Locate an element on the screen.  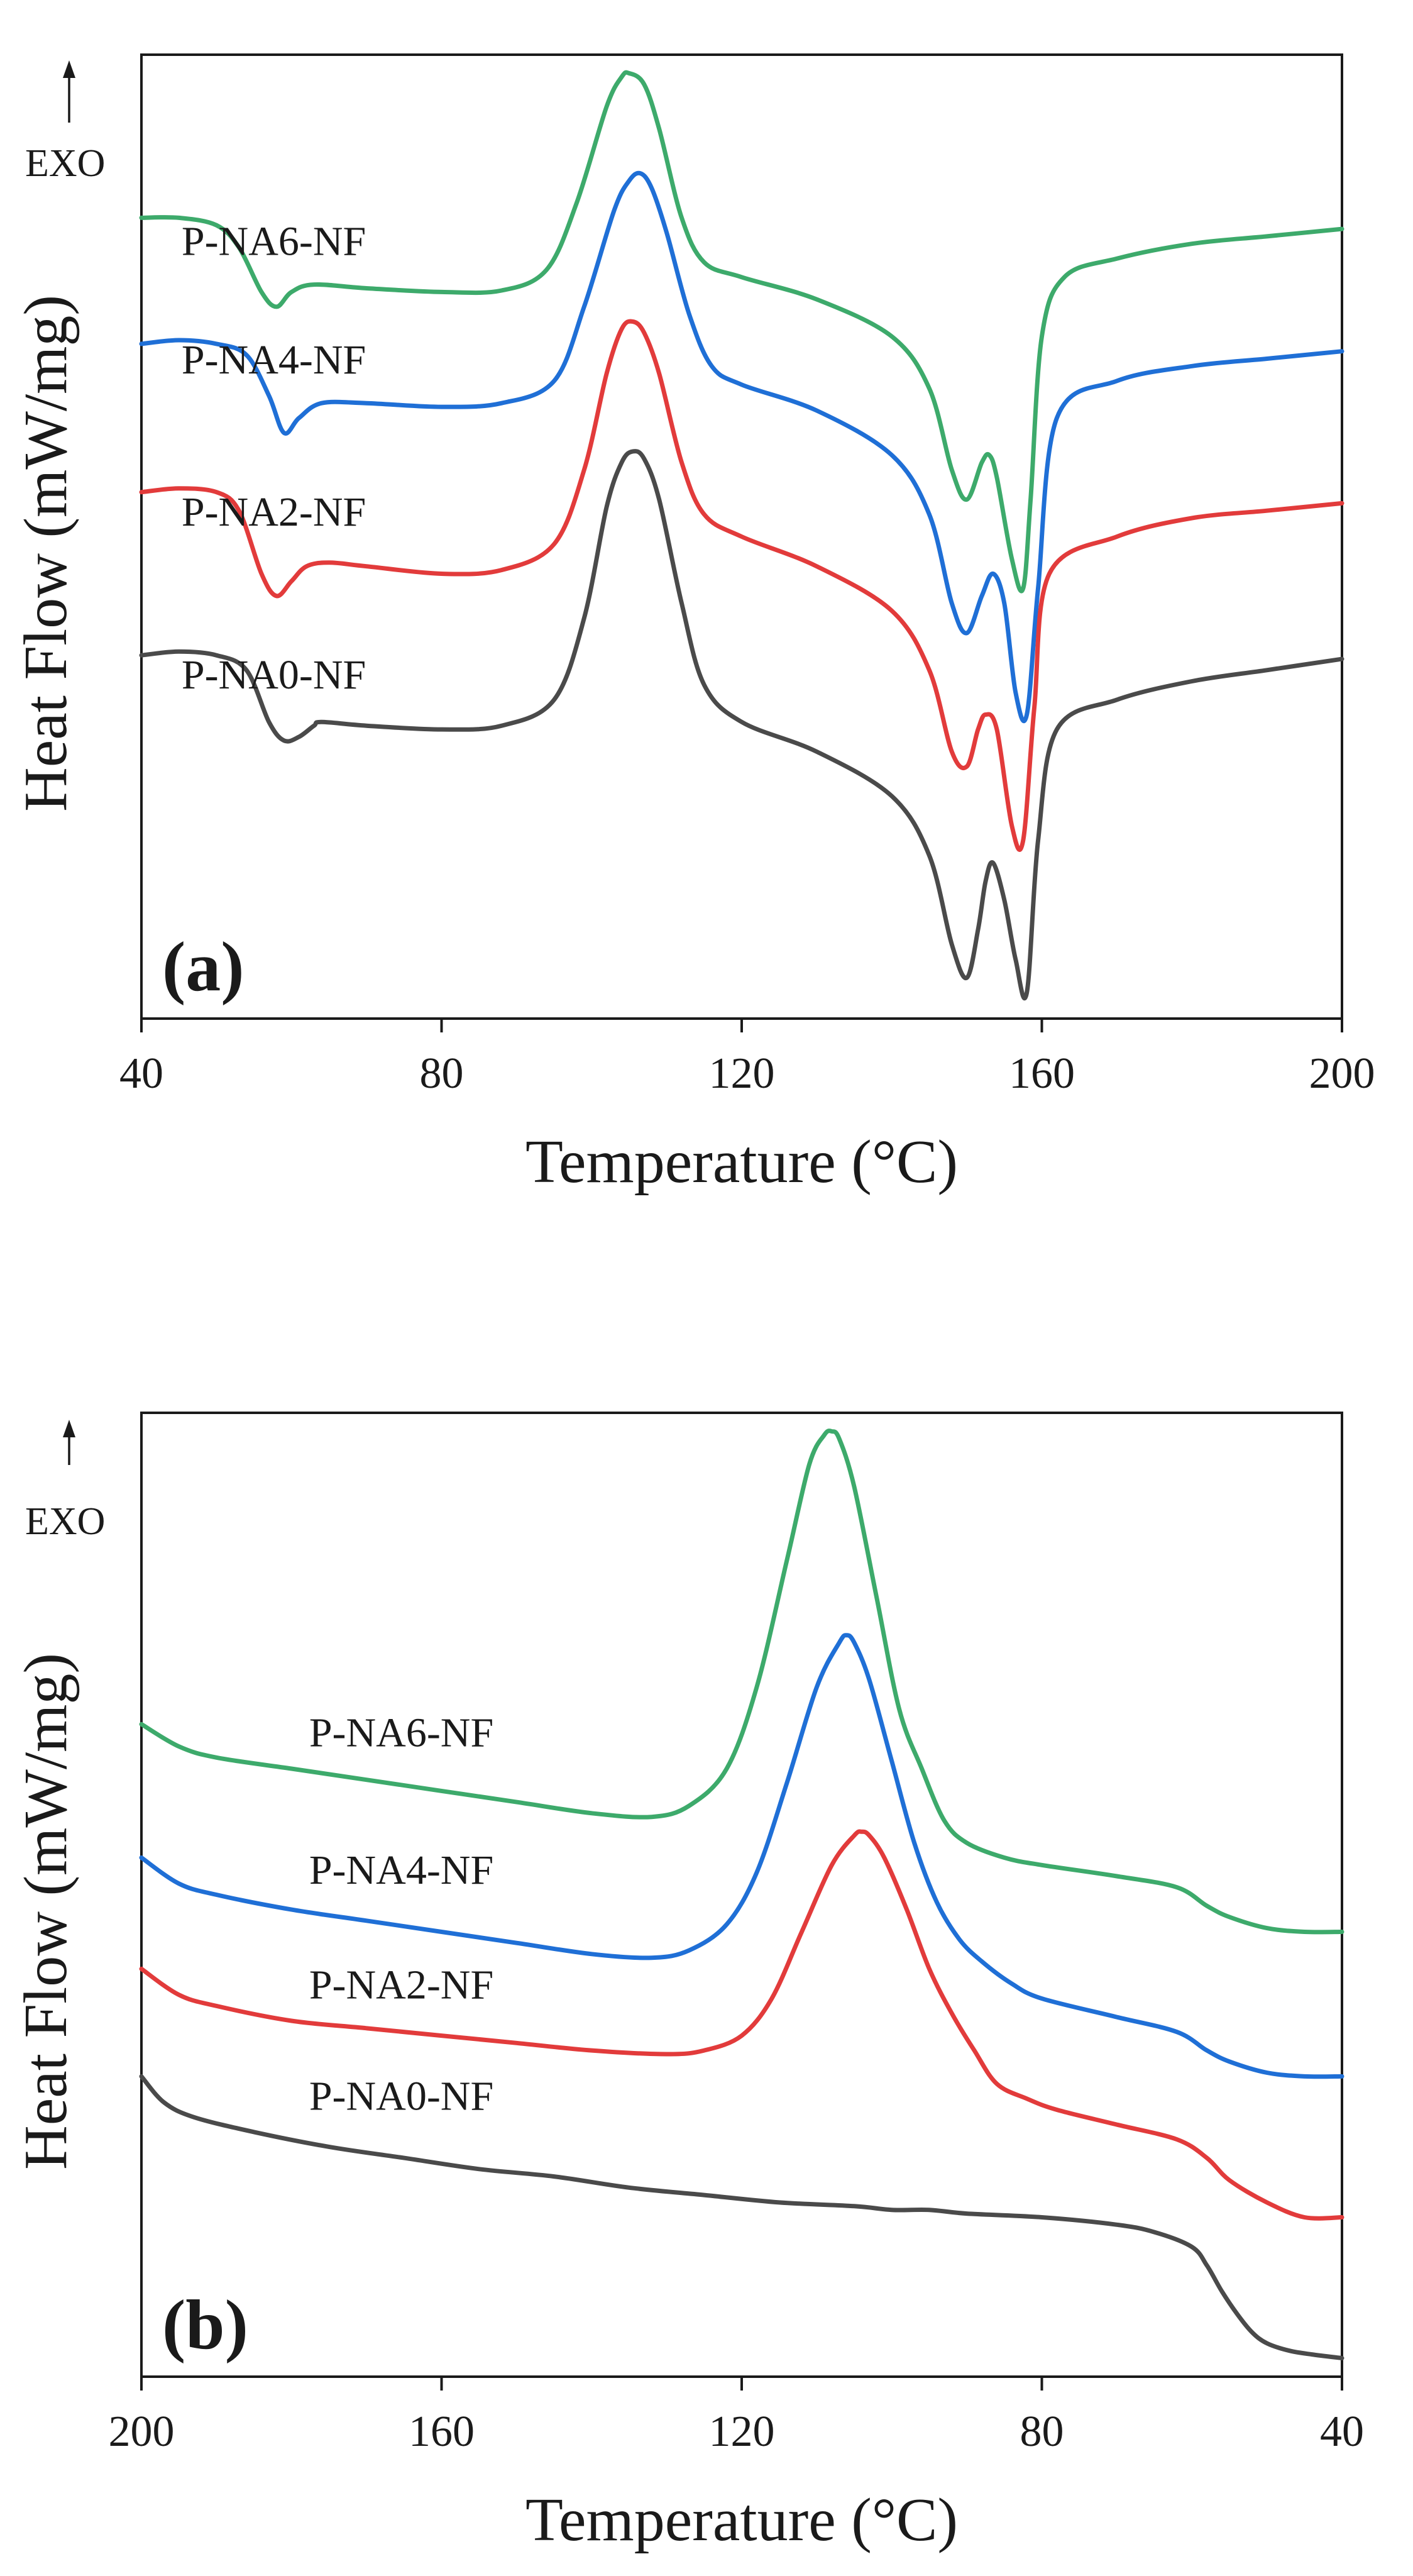
panel-label: (a) is located at coordinates (203, 967).